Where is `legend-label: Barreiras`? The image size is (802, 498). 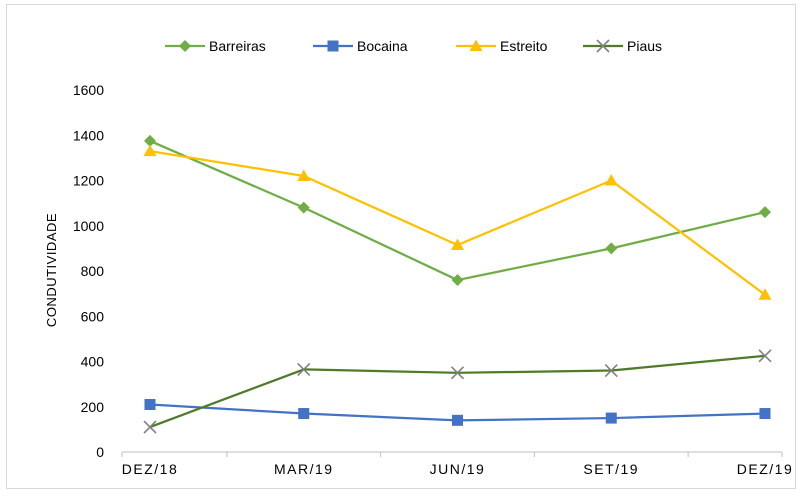 legend-label: Barreiras is located at coordinates (237, 46).